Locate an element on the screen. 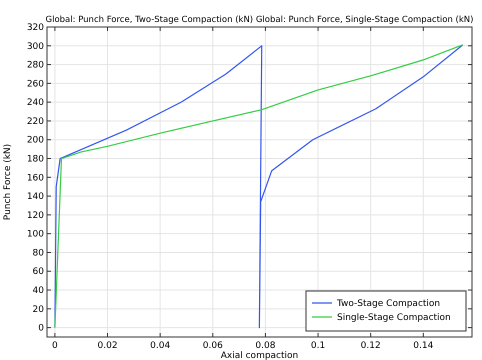 The height and width of the screenshot is (360, 482). y-tick-label: 20 is located at coordinates (38, 309).